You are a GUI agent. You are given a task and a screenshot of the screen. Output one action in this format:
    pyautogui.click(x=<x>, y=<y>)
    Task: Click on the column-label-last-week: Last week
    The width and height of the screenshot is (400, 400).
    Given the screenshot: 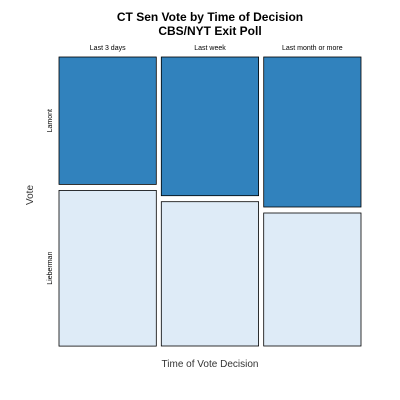 What is the action you would take?
    pyautogui.click(x=210, y=48)
    